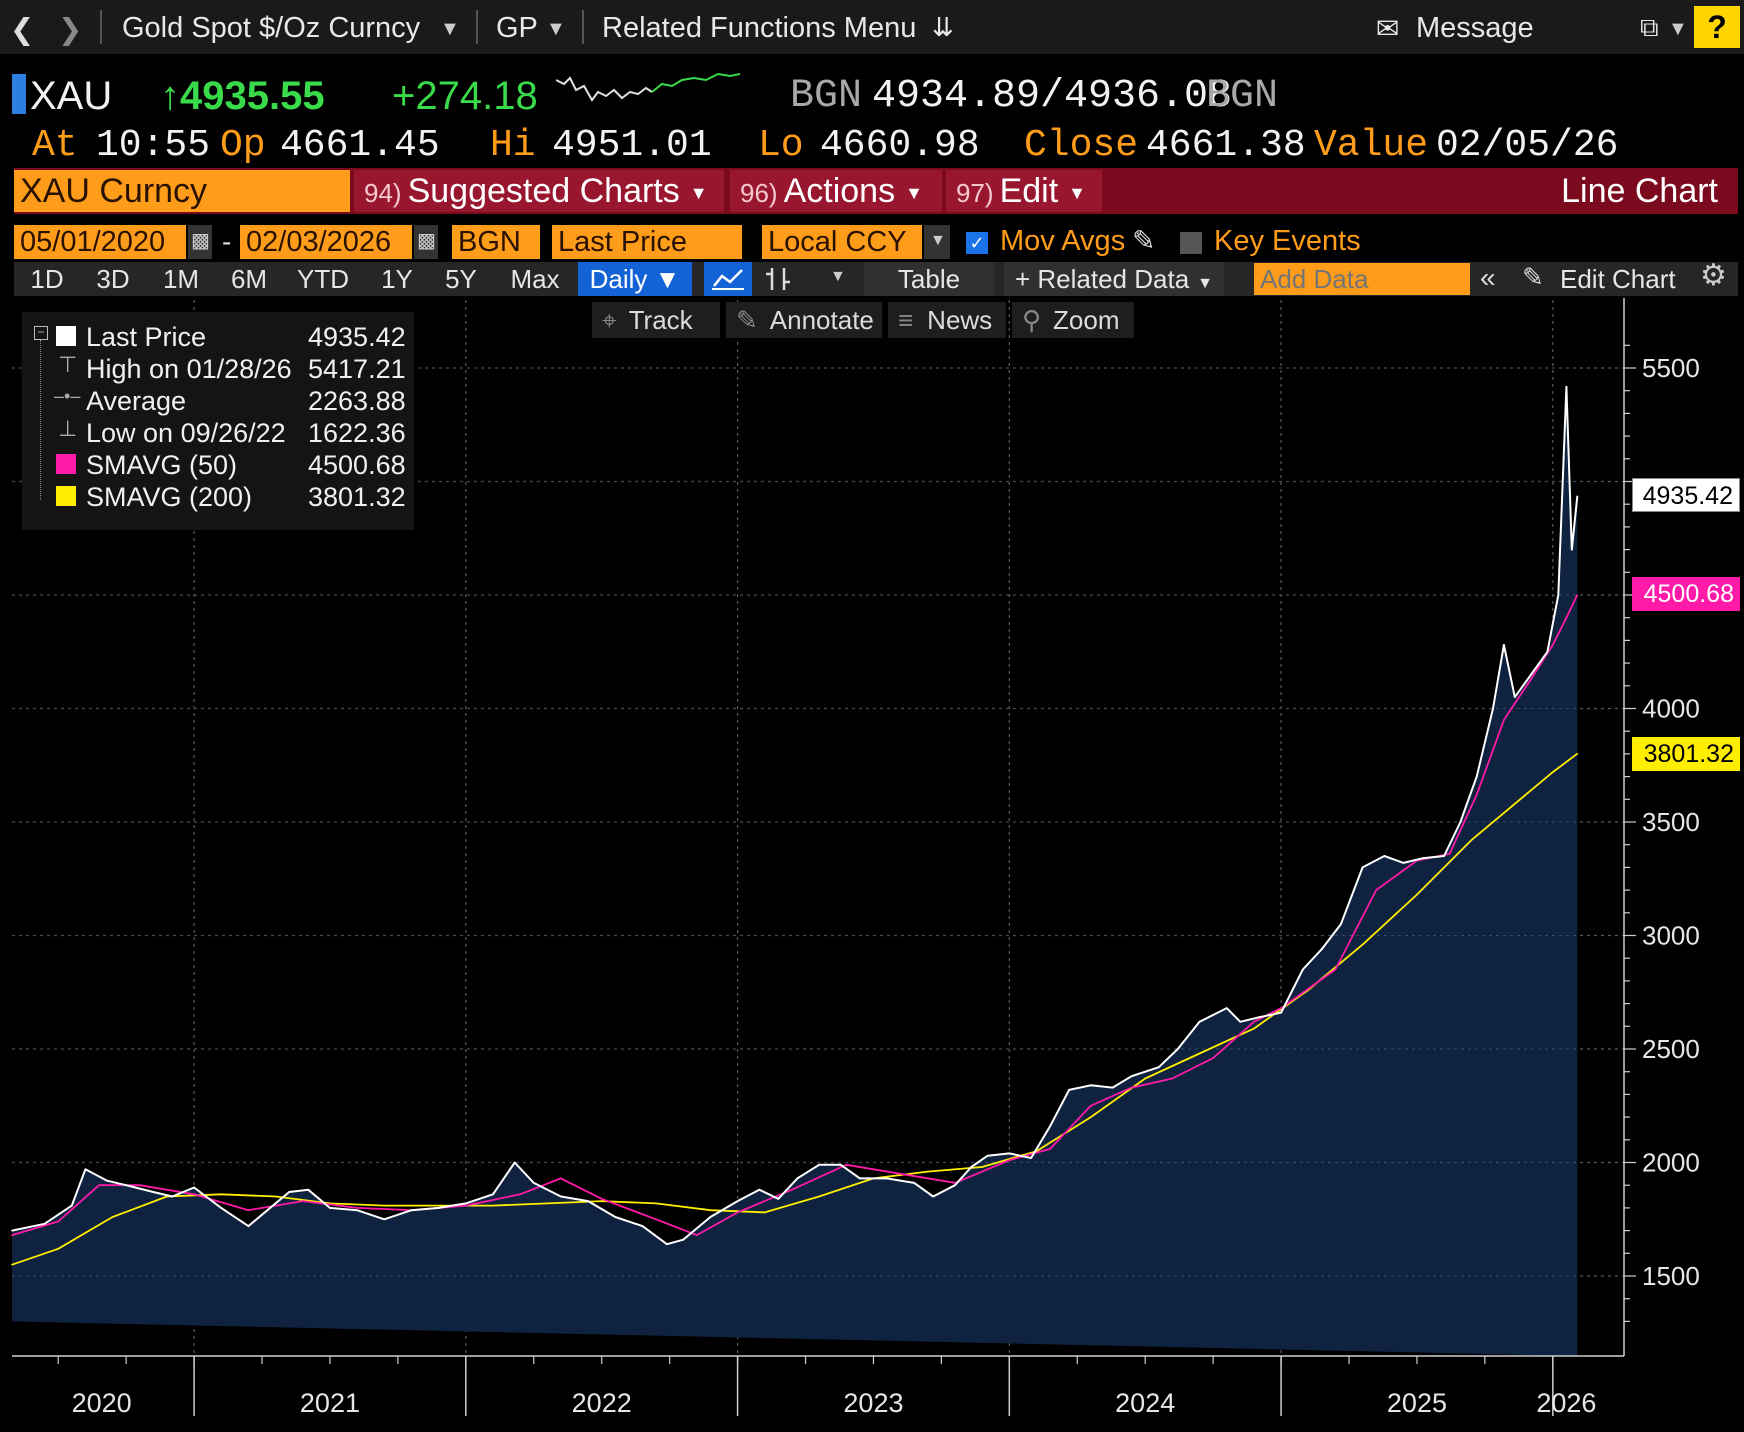  I want to click on message-button: Message, so click(1475, 28).